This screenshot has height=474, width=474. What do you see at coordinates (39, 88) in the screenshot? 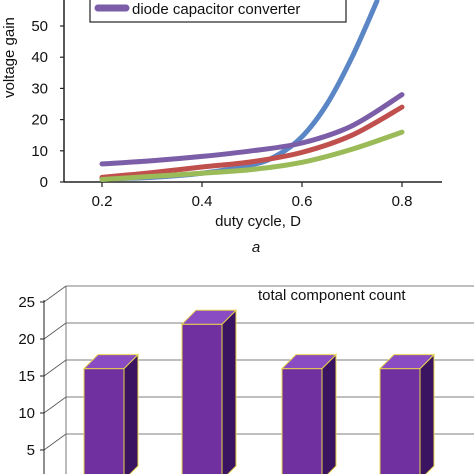
I see `y-tick-label: 30` at bounding box center [39, 88].